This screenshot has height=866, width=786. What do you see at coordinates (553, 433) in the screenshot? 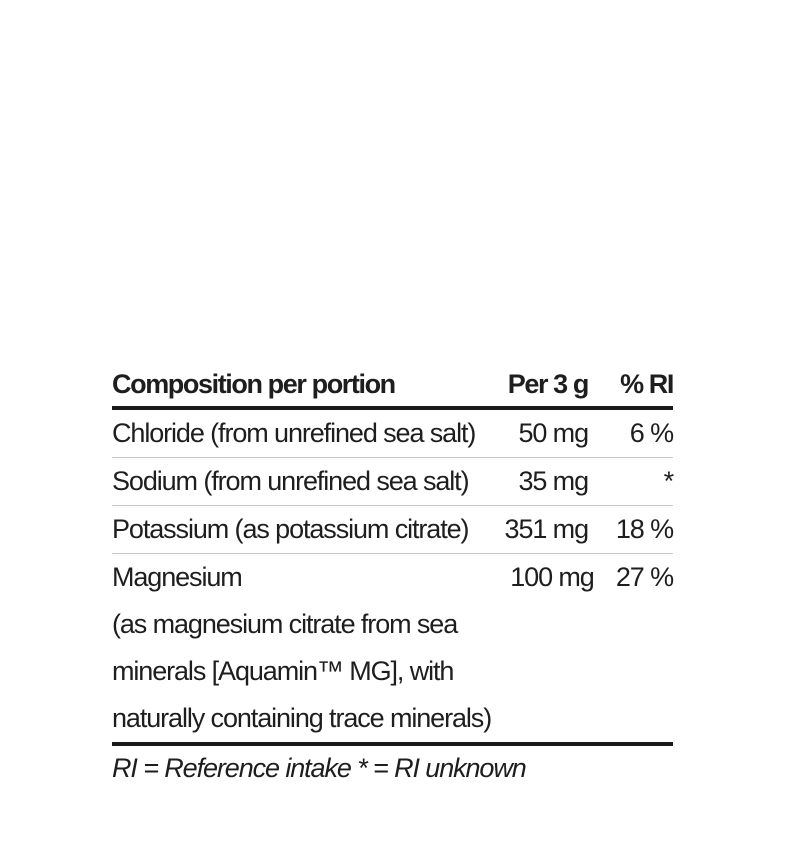
I see `nutrient-amount: 50 mg` at bounding box center [553, 433].